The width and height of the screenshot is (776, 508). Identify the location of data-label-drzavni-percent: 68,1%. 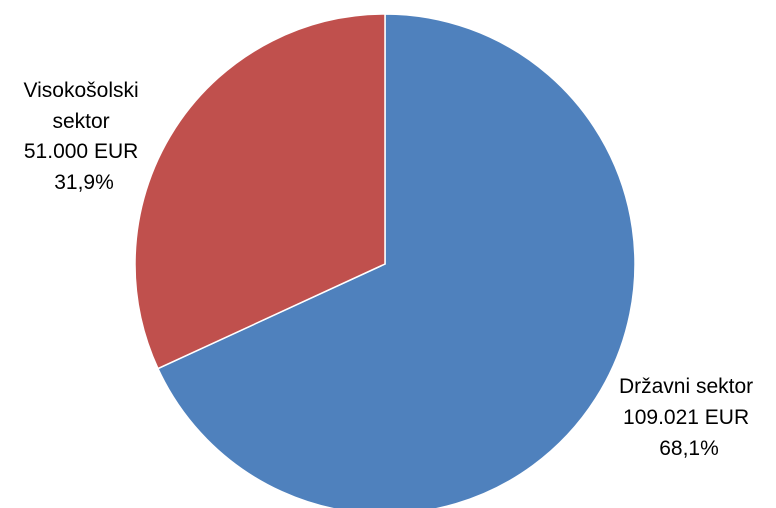
(689, 448).